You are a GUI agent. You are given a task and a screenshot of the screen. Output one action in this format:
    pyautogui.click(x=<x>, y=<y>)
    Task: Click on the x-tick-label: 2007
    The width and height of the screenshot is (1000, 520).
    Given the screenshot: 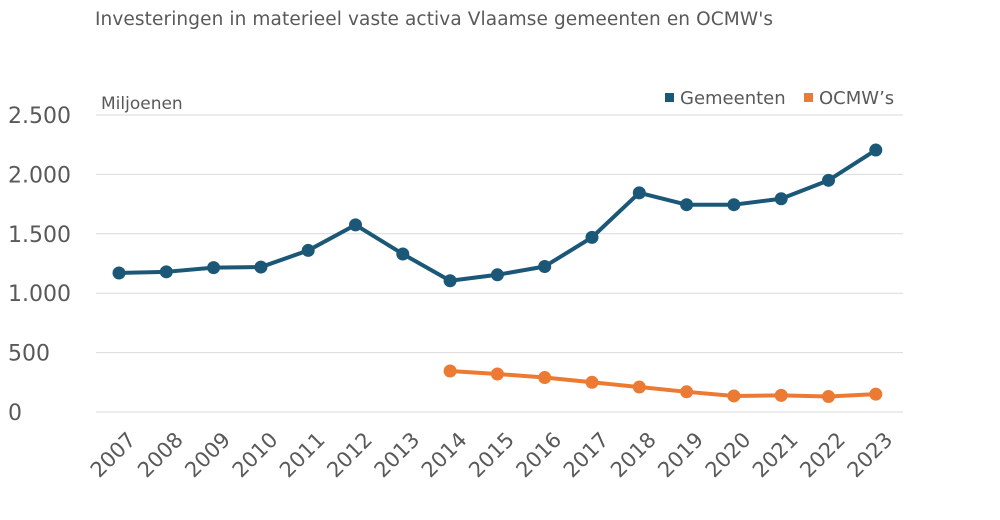 What is the action you would take?
    pyautogui.click(x=113, y=455)
    